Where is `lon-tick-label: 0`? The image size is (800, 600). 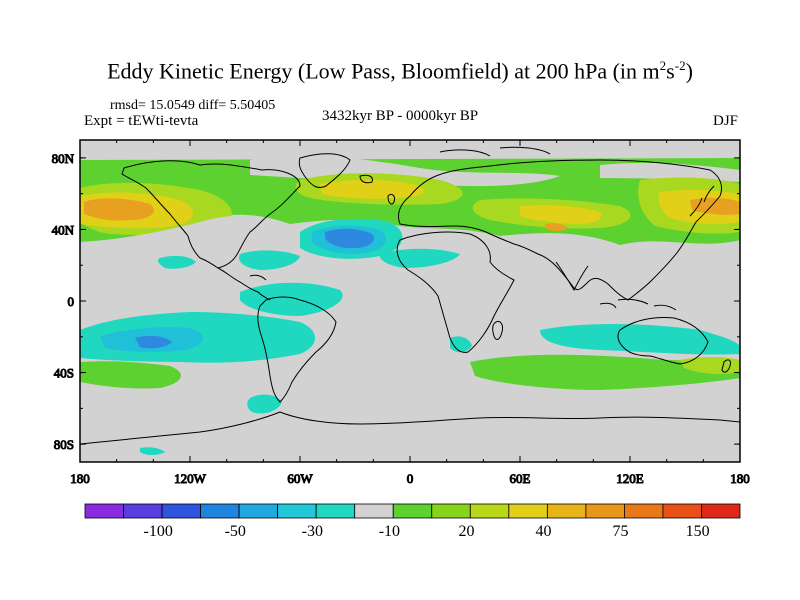
lon-tick-label: 0 is located at coordinates (410, 478).